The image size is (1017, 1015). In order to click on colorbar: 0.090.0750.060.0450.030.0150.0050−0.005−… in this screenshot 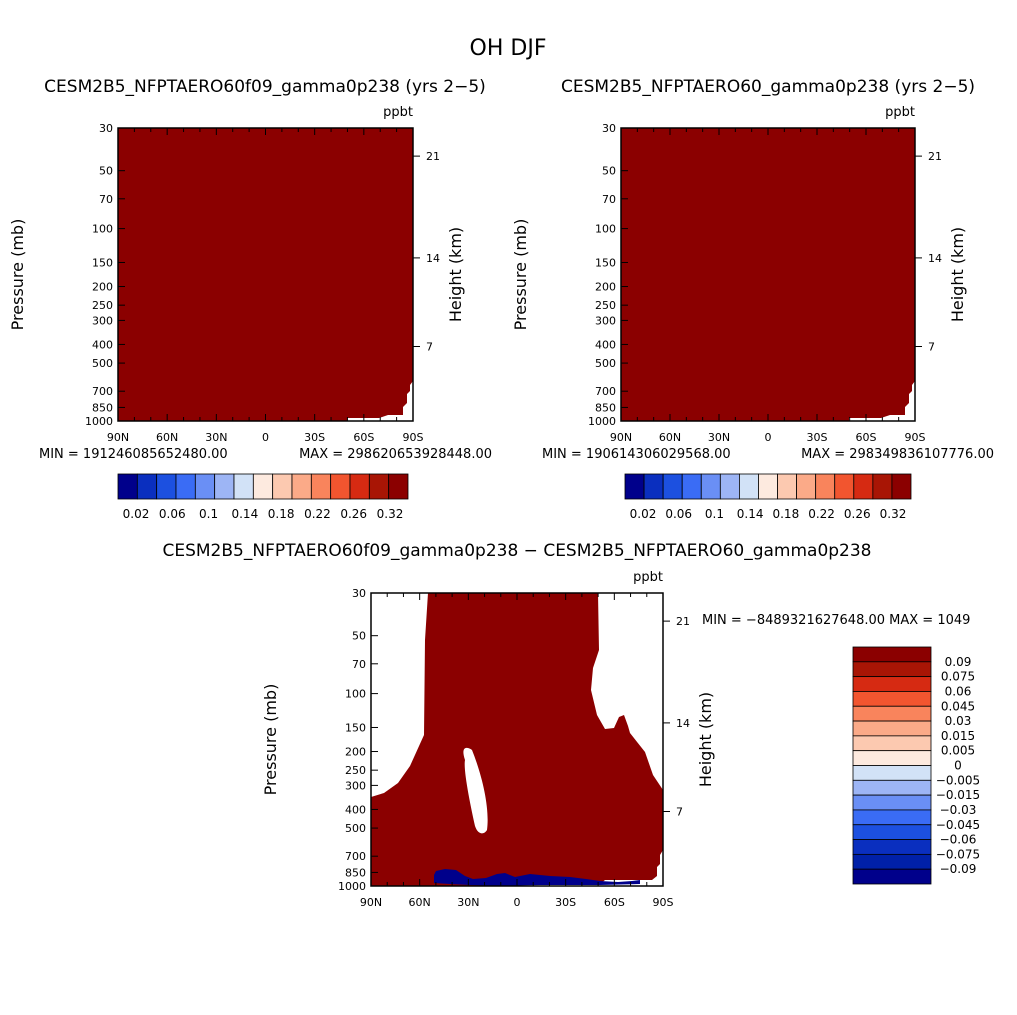, I will do `click(916, 765)`.